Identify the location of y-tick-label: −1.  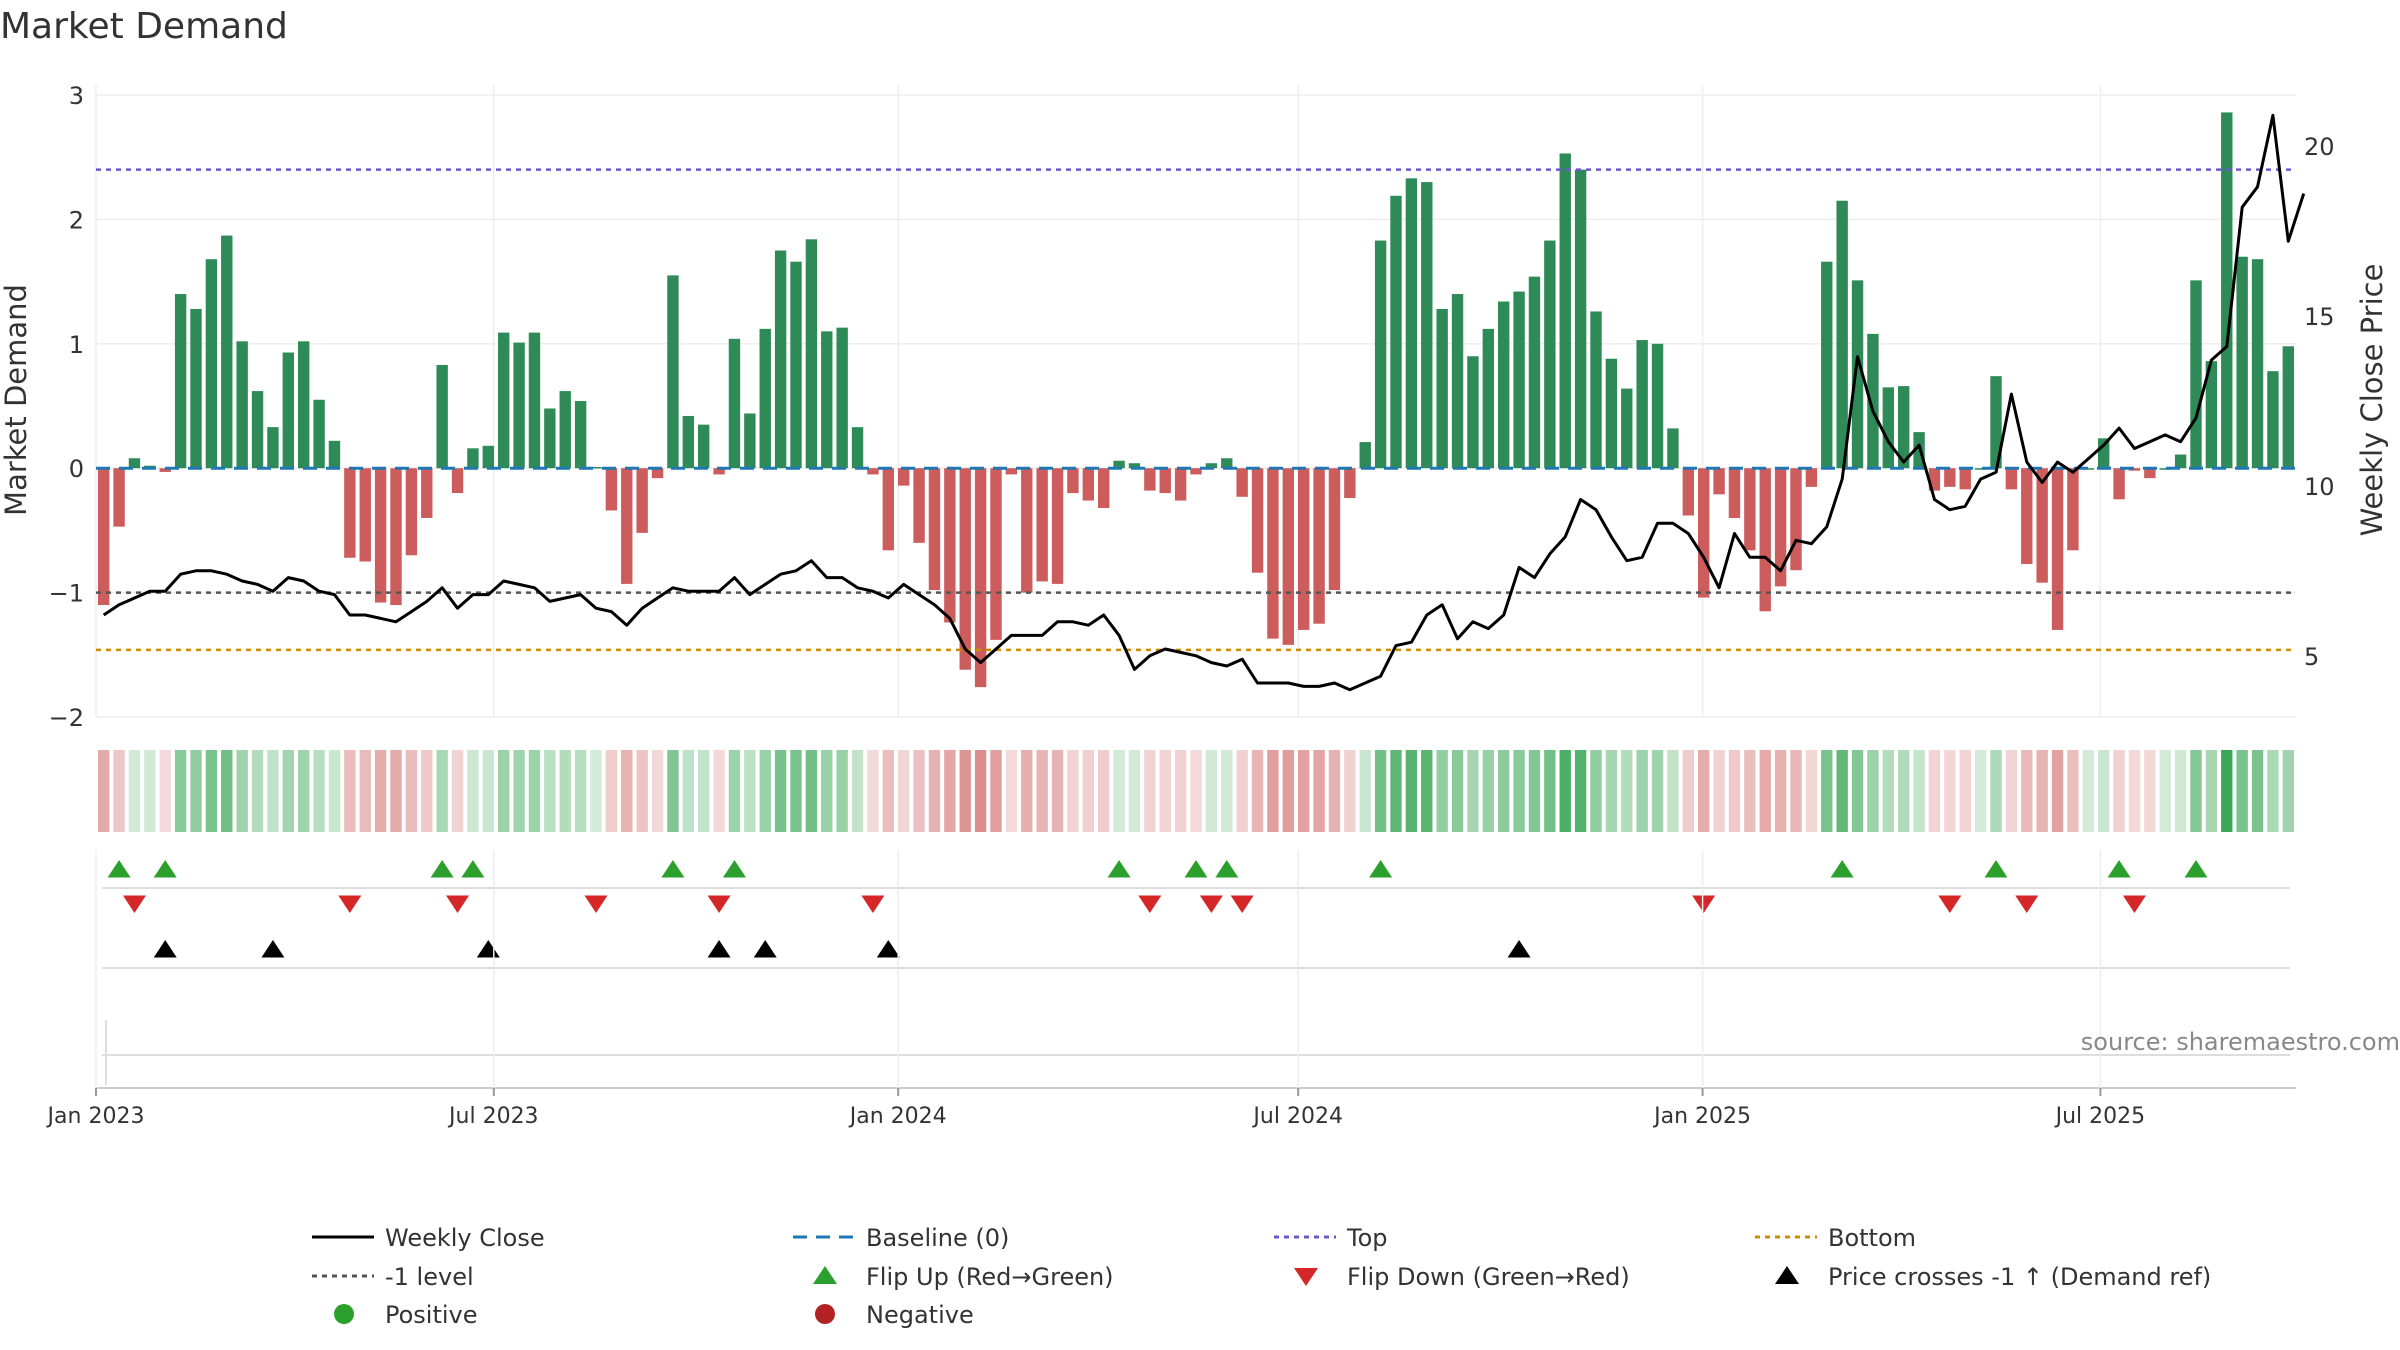
(66, 594).